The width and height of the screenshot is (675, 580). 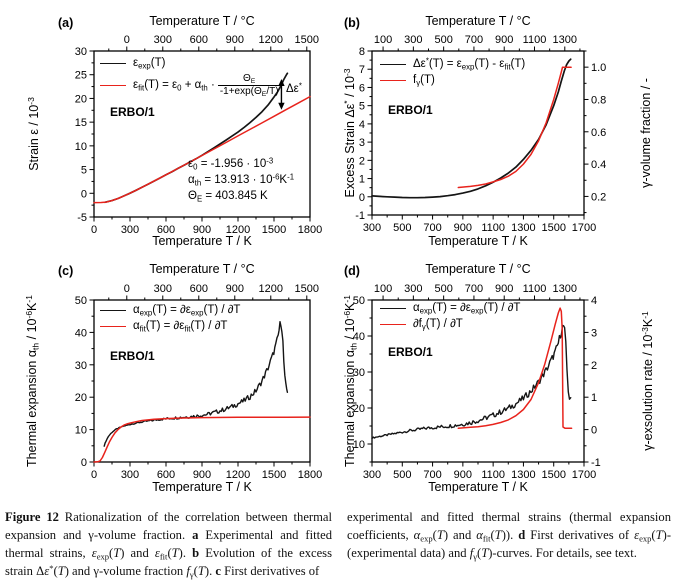 What do you see at coordinates (438, 325) in the screenshot?
I see `legend-label: ∂fγ(T) / ∂T` at bounding box center [438, 325].